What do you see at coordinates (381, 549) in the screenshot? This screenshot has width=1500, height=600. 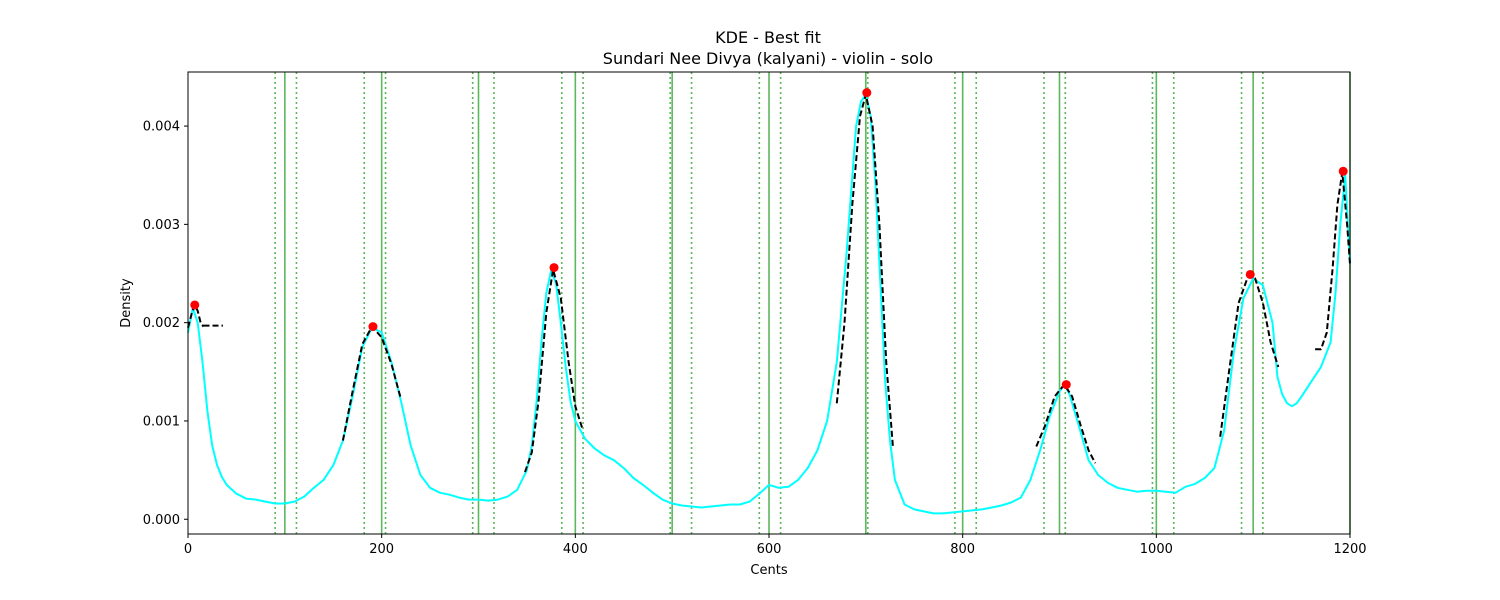 I see `x-tick-label: 200` at bounding box center [381, 549].